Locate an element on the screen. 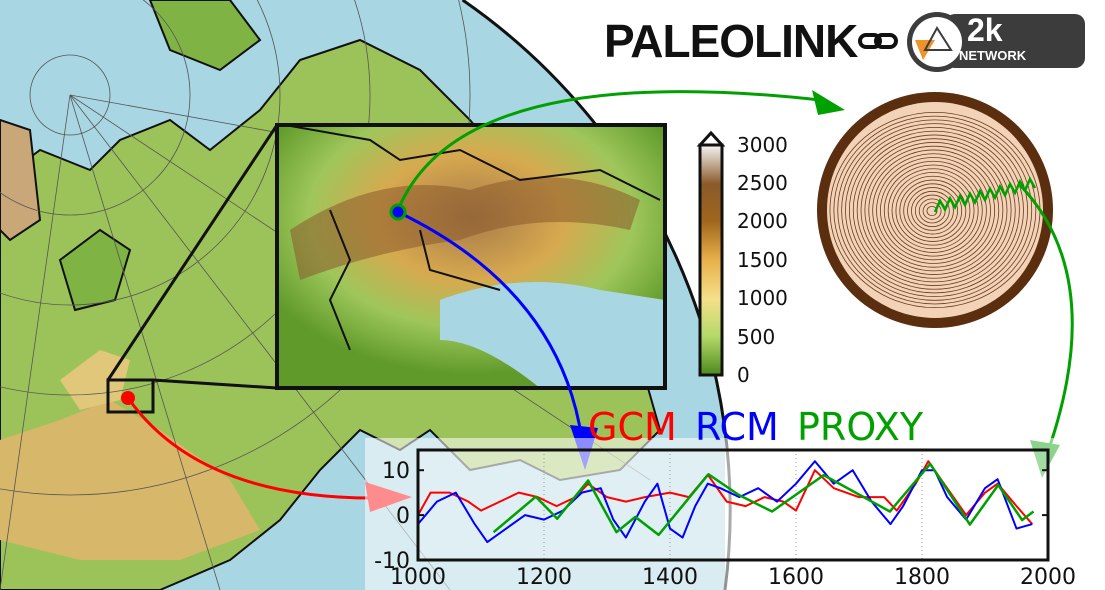 This screenshot has width=1105, height=590. series-line-rcm is located at coordinates (725, 502).